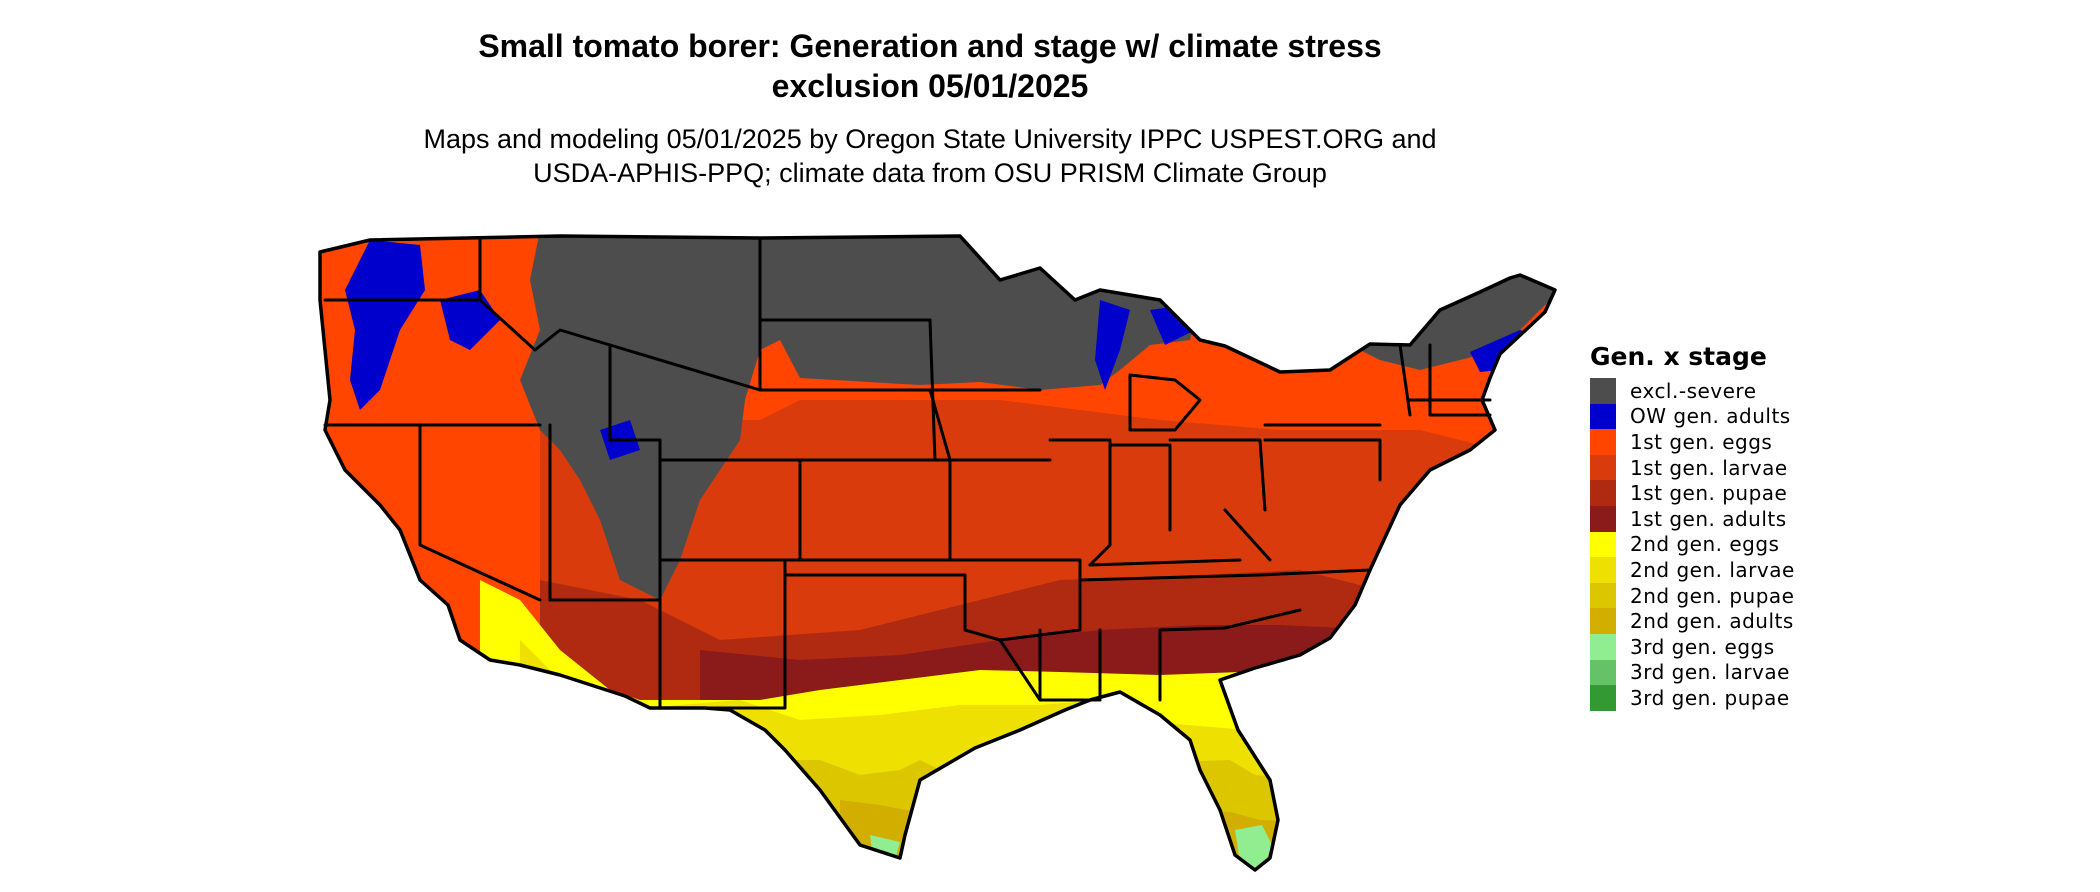 This screenshot has width=2100, height=892. What do you see at coordinates (1701, 441) in the screenshot?
I see `legend-label: 1st gen. eggs` at bounding box center [1701, 441].